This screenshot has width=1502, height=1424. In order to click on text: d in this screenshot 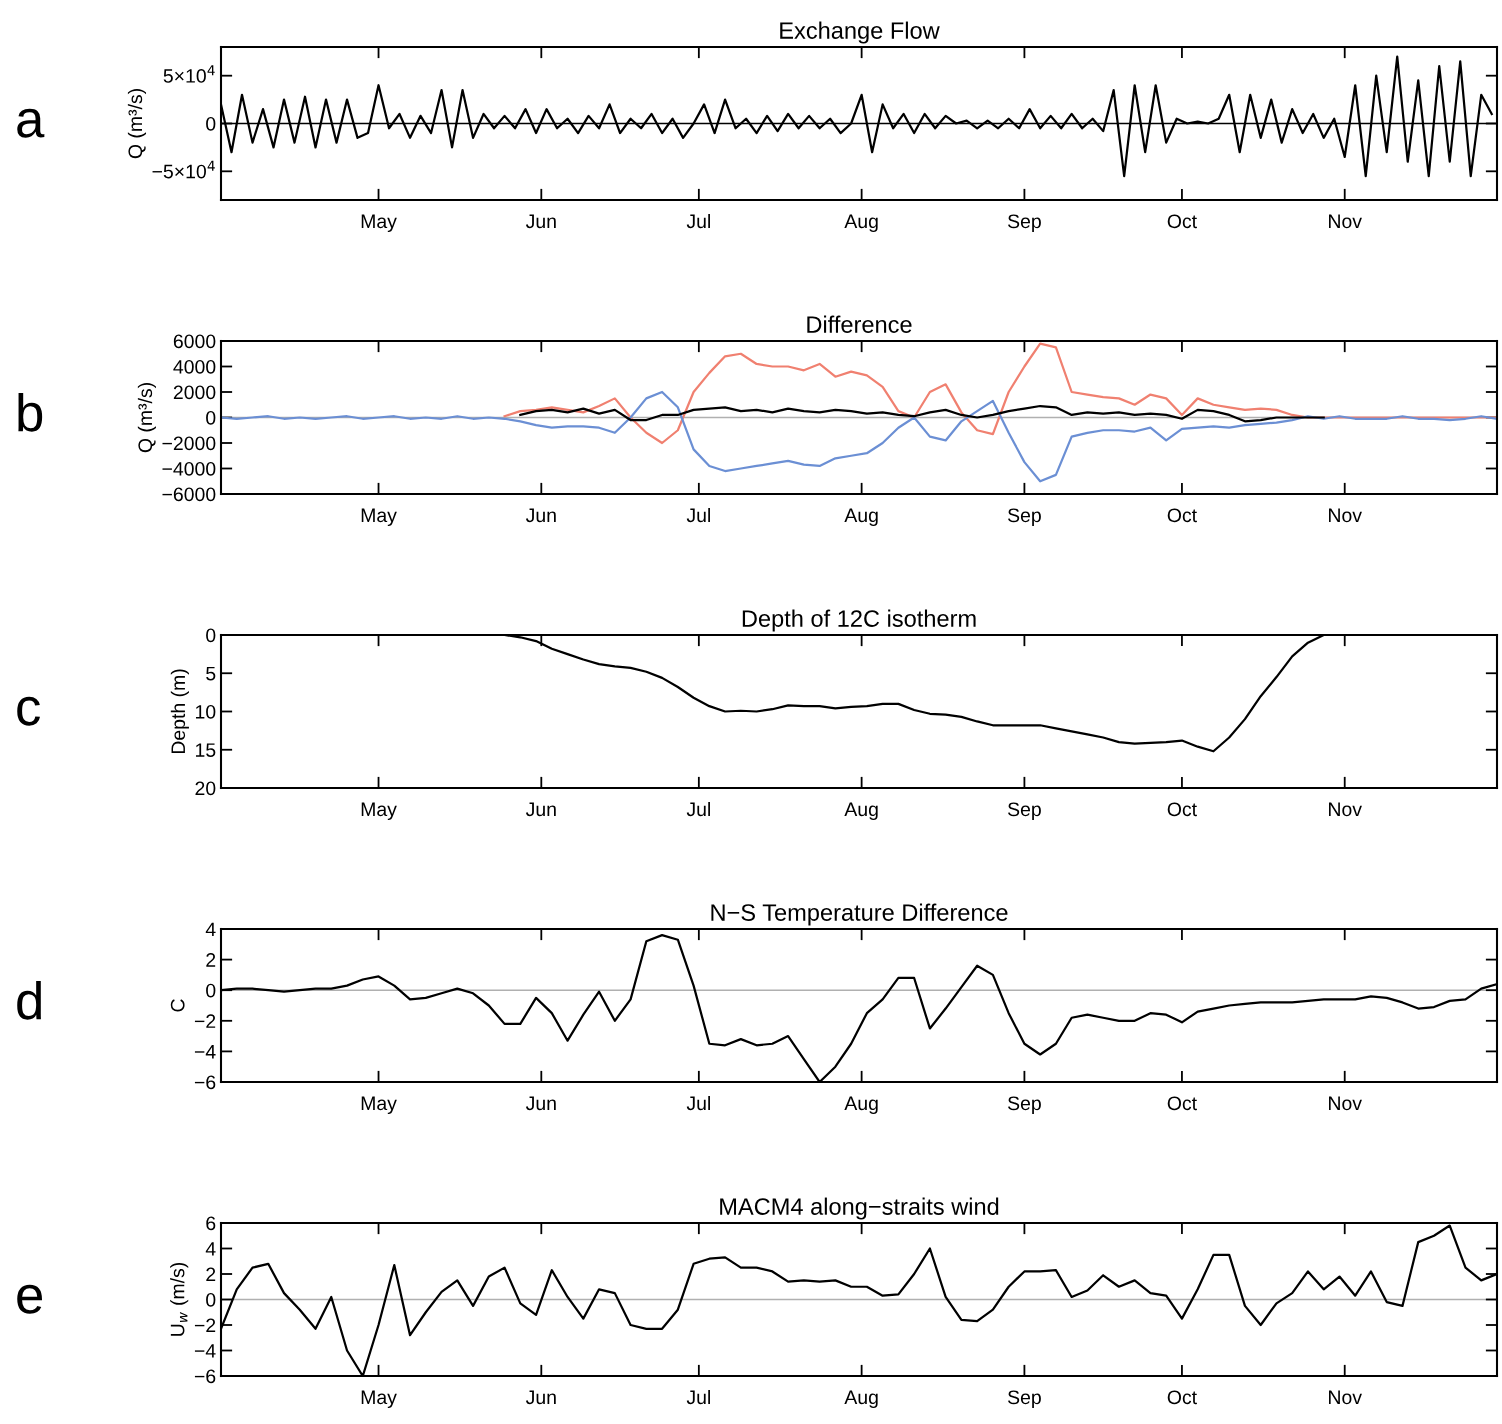, I will do `click(29, 1000)`.